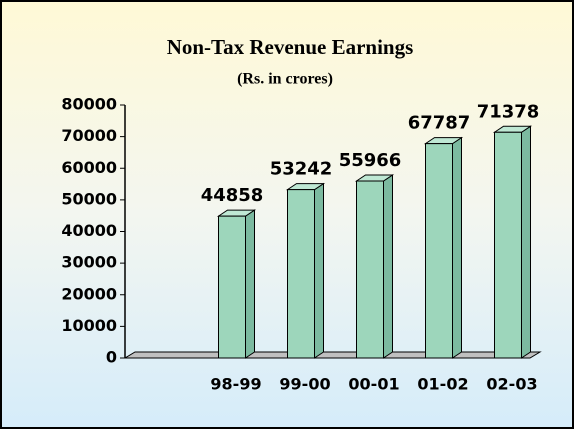  Describe the element at coordinates (290, 47) in the screenshot. I see `chart-title: Non-Tax Revenue Earnings` at that location.